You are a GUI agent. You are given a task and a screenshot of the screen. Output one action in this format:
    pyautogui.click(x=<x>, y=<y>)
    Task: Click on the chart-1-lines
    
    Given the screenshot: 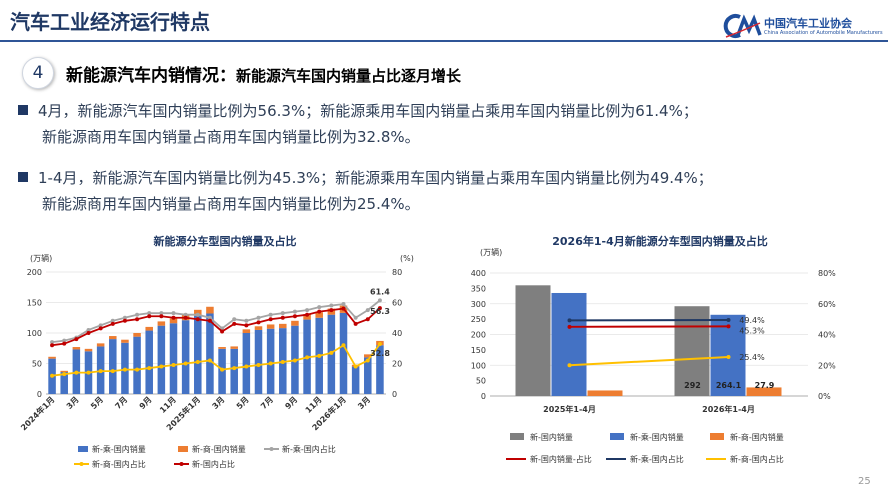 What is the action you would take?
    pyautogui.click(x=216, y=338)
    